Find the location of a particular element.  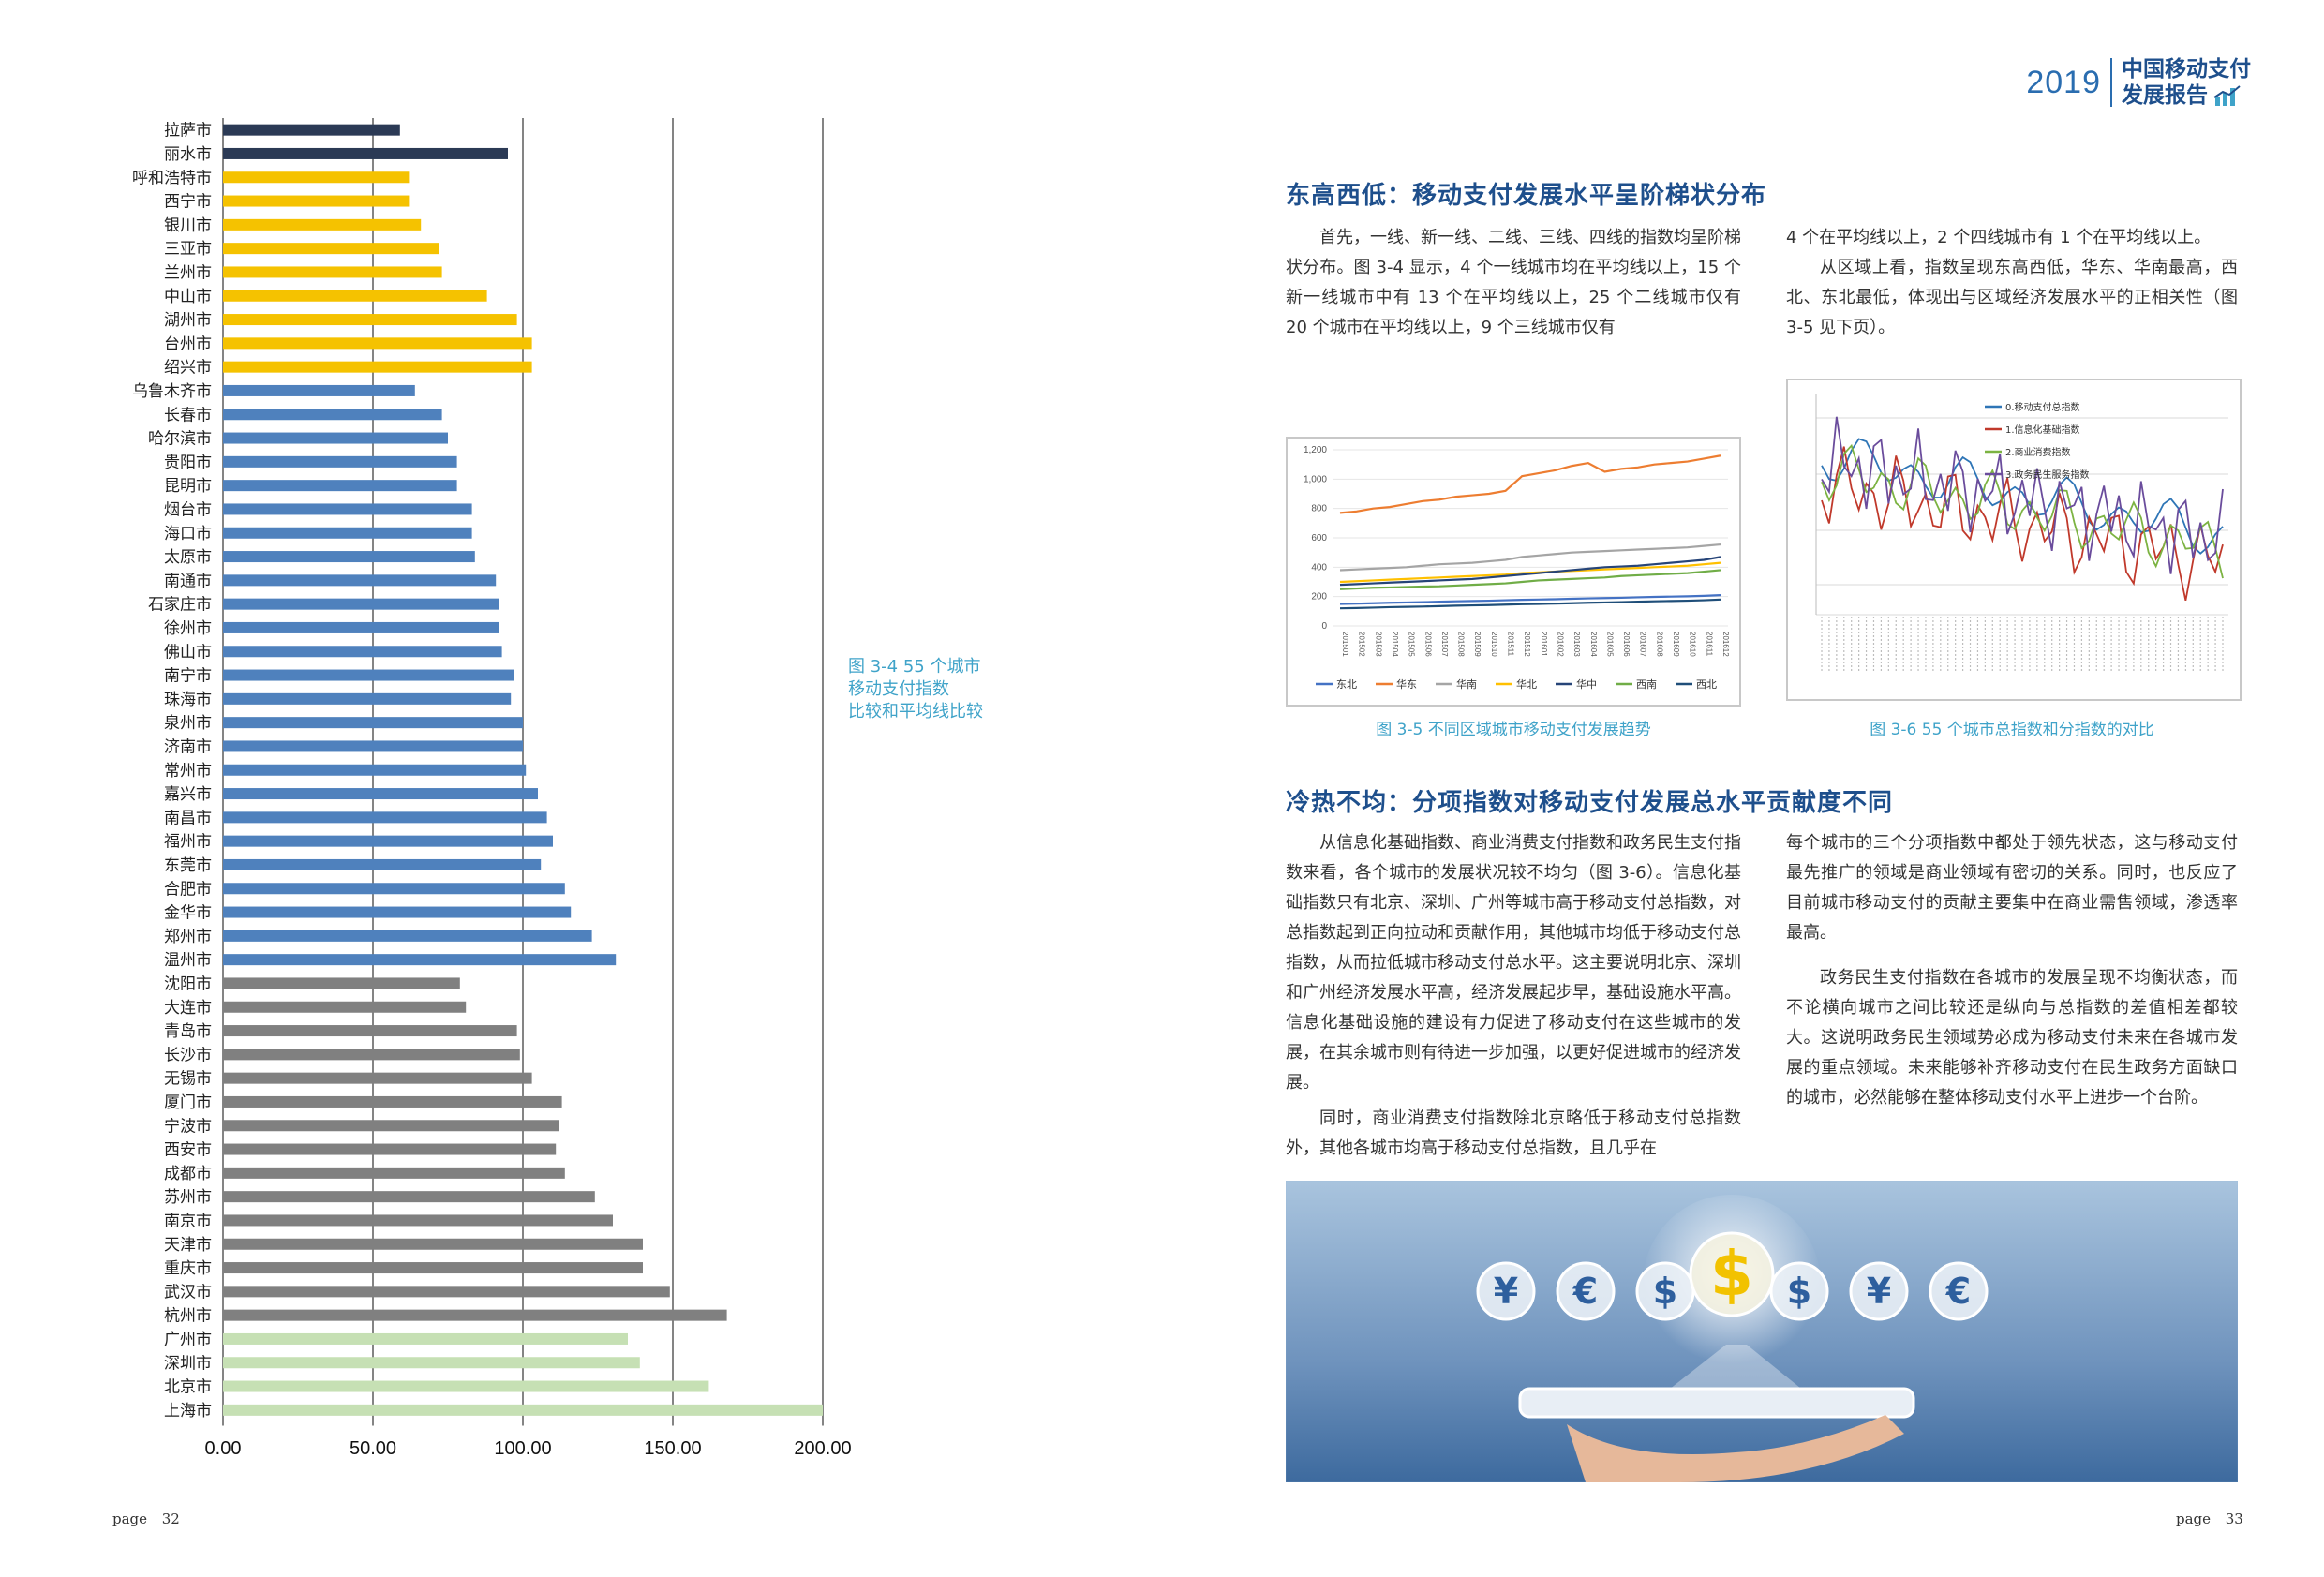

x-tick-label: 201605 is located at coordinates (1609, 644).